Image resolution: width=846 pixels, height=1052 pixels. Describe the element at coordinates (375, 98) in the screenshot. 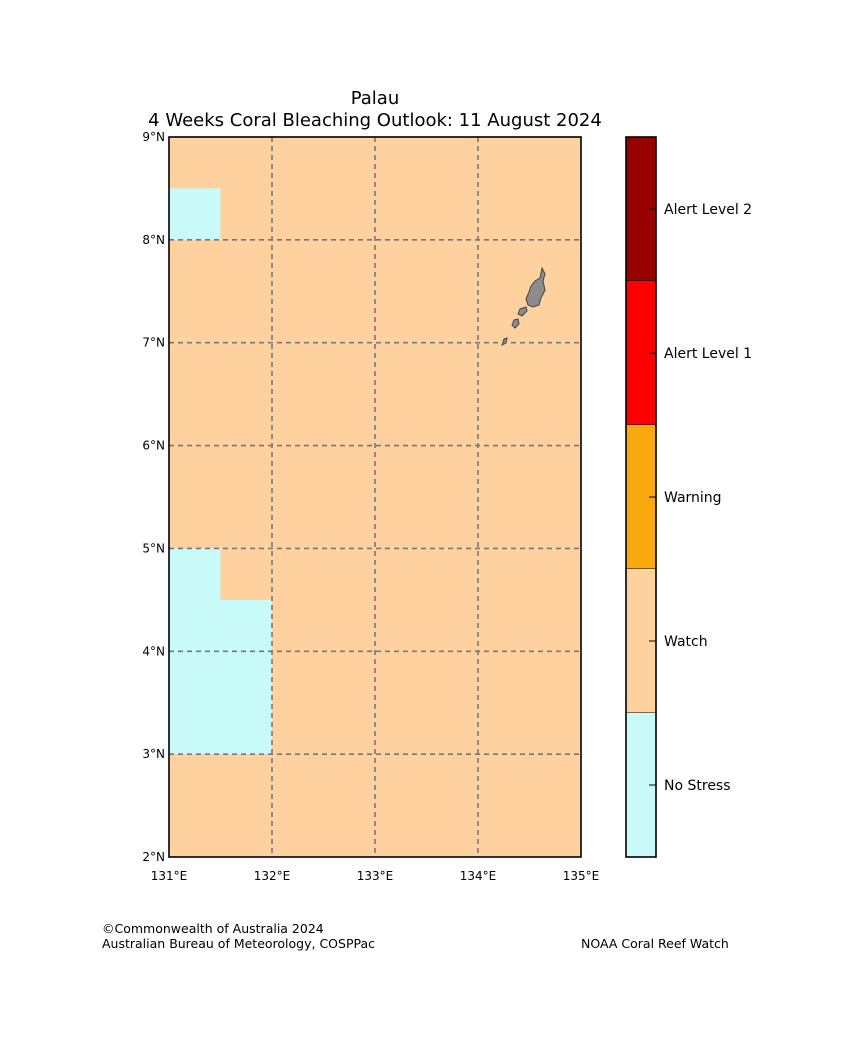

I see `map-title: Palau` at that location.